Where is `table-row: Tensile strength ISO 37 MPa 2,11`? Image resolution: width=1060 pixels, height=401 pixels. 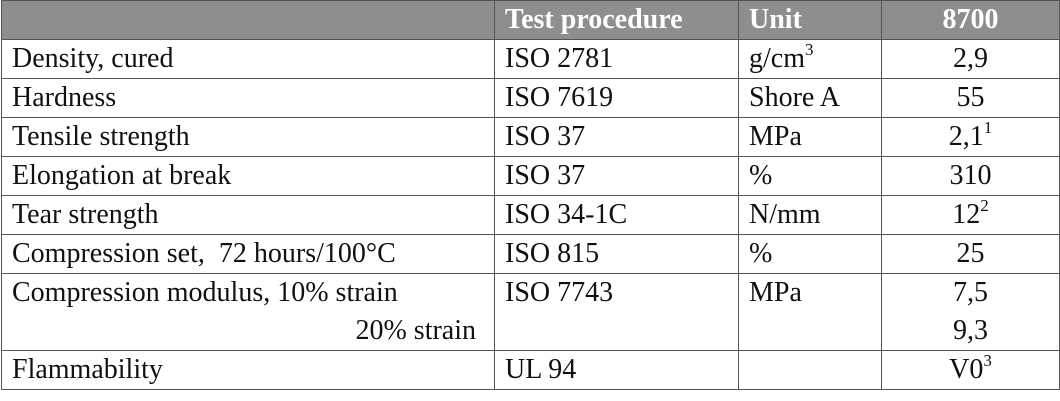 table-row: Tensile strength ISO 37 MPa 2,11 is located at coordinates (530, 137).